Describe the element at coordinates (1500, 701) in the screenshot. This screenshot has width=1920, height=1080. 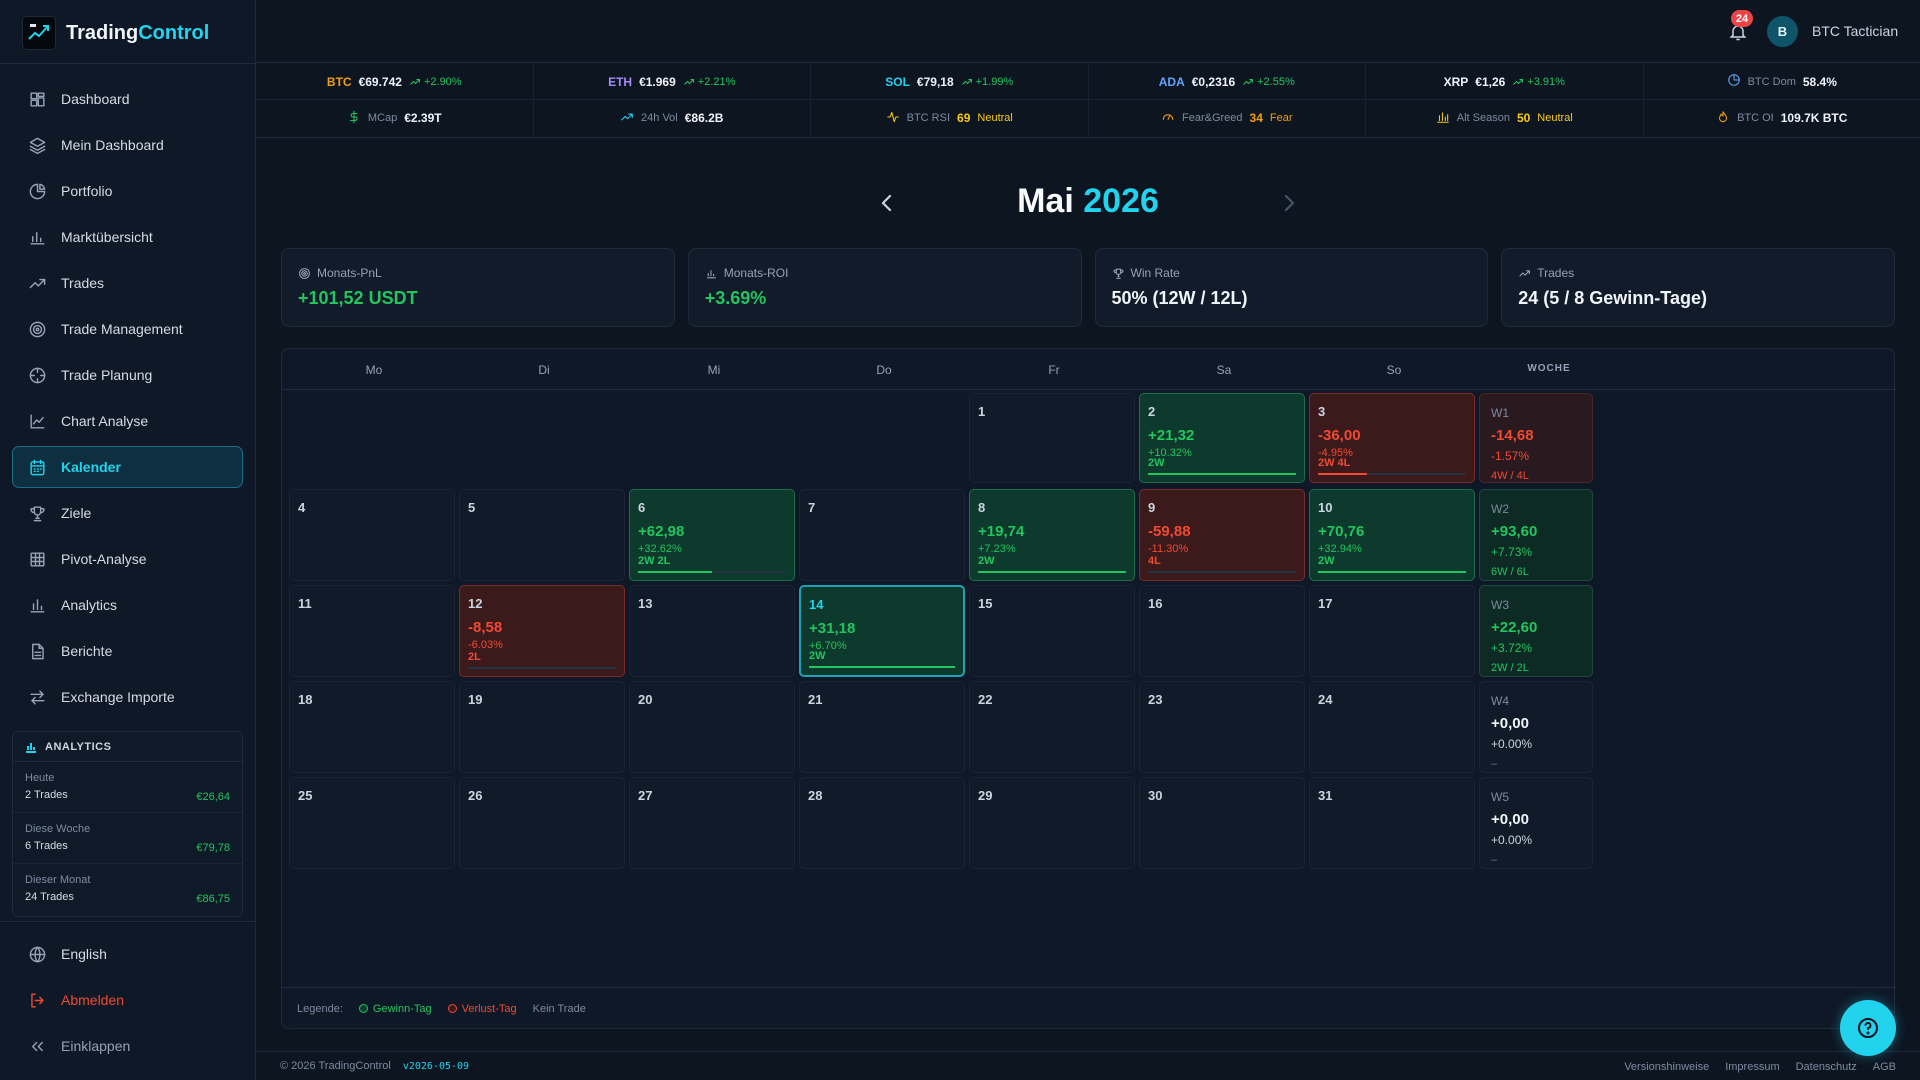
I see `week-label: W4` at that location.